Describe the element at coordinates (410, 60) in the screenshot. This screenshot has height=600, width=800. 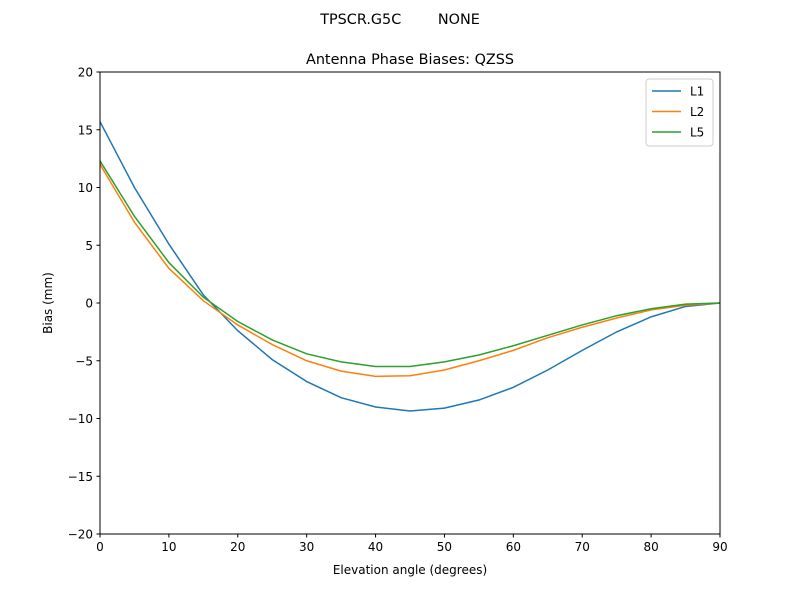
I see `chart-title: Antenna Phase Biases: QZSS` at that location.